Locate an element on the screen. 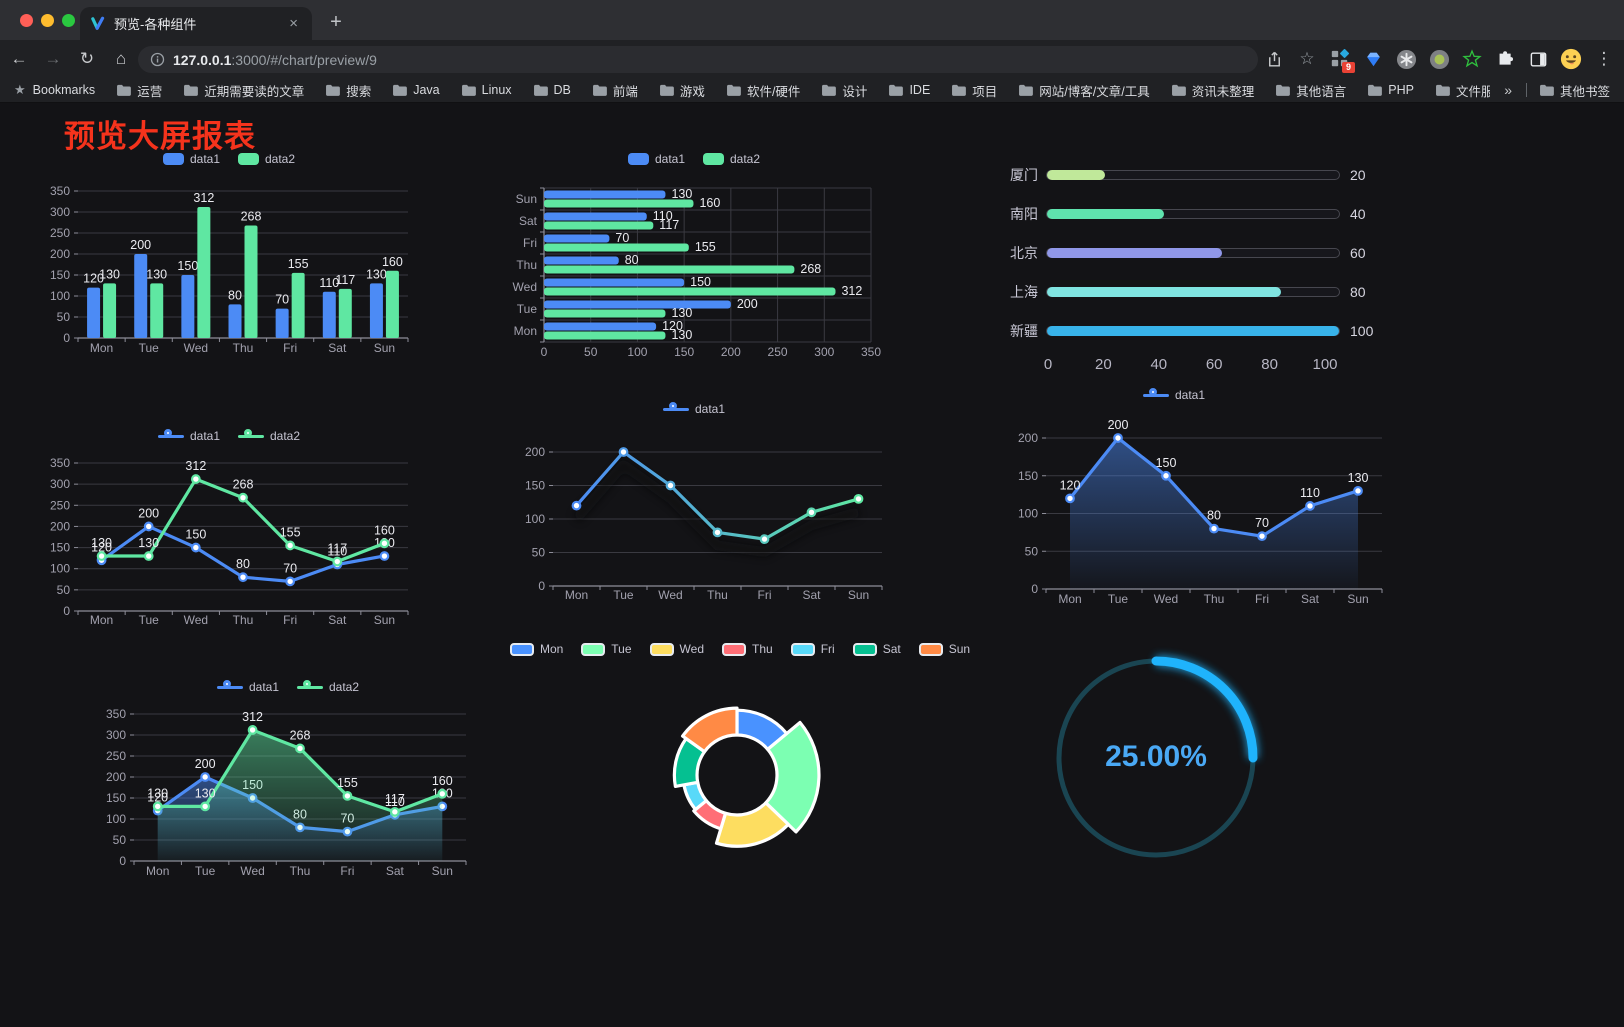 The height and width of the screenshot is (1027, 1624). side-panel-icon is located at coordinates (1538, 59).